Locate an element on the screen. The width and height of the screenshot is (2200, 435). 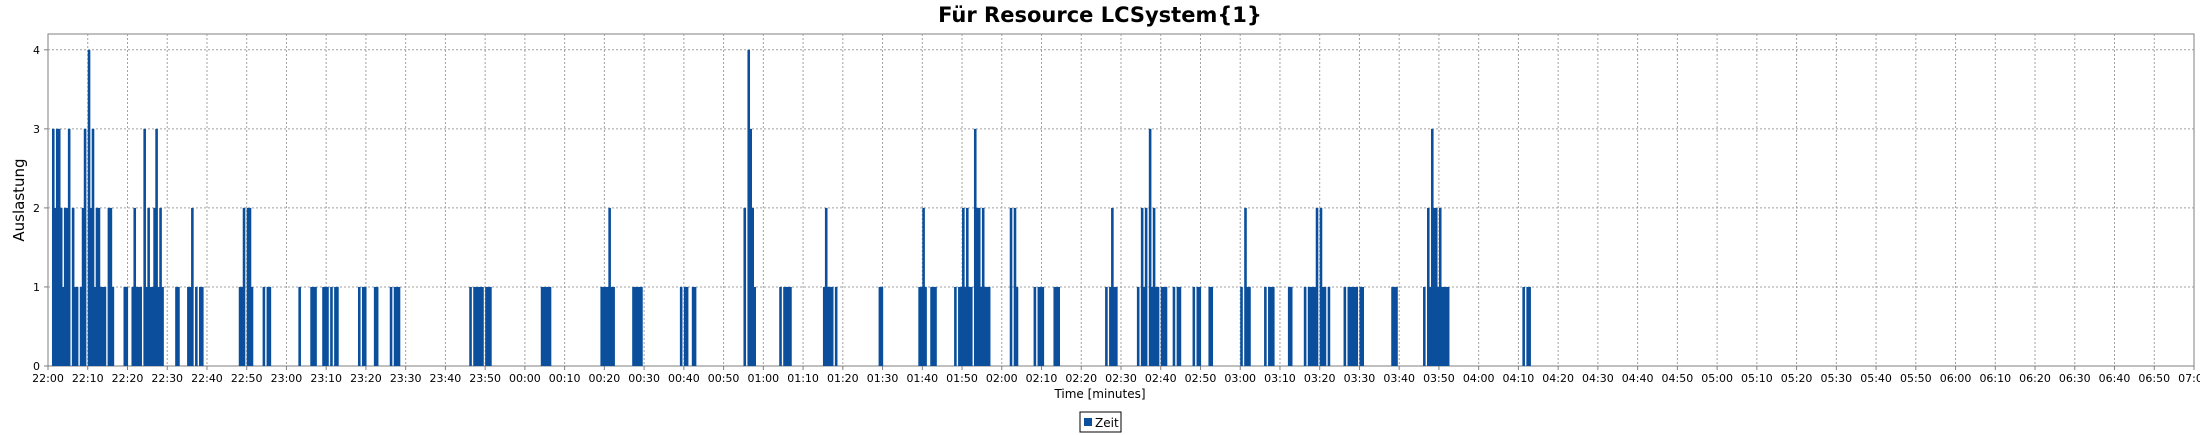
x-tick-label: 03:30 is located at coordinates (1360, 378).